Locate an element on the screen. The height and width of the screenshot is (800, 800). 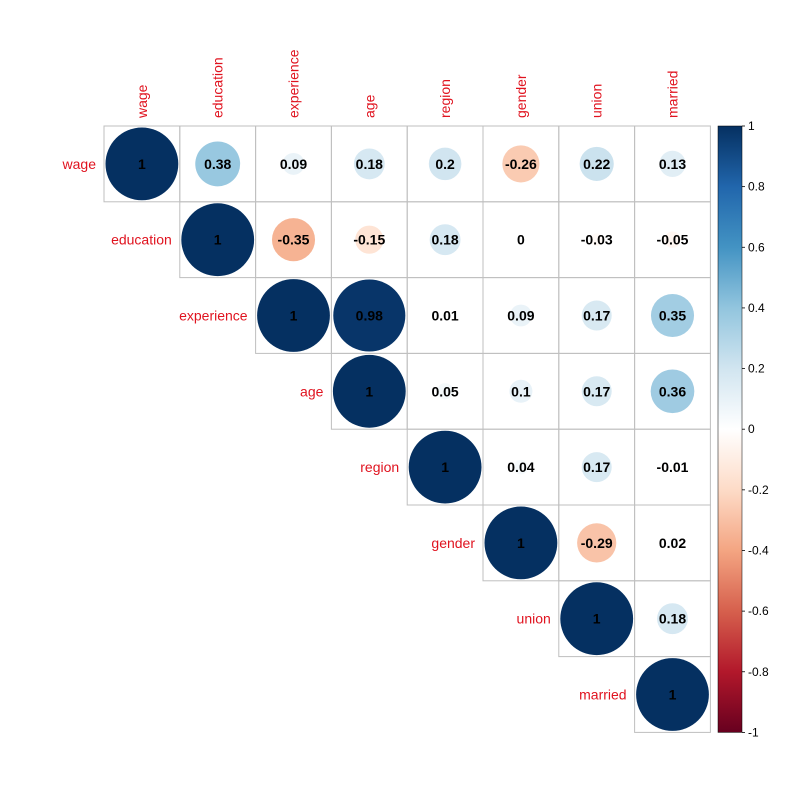
row-label-age: age is located at coordinates (312, 391).